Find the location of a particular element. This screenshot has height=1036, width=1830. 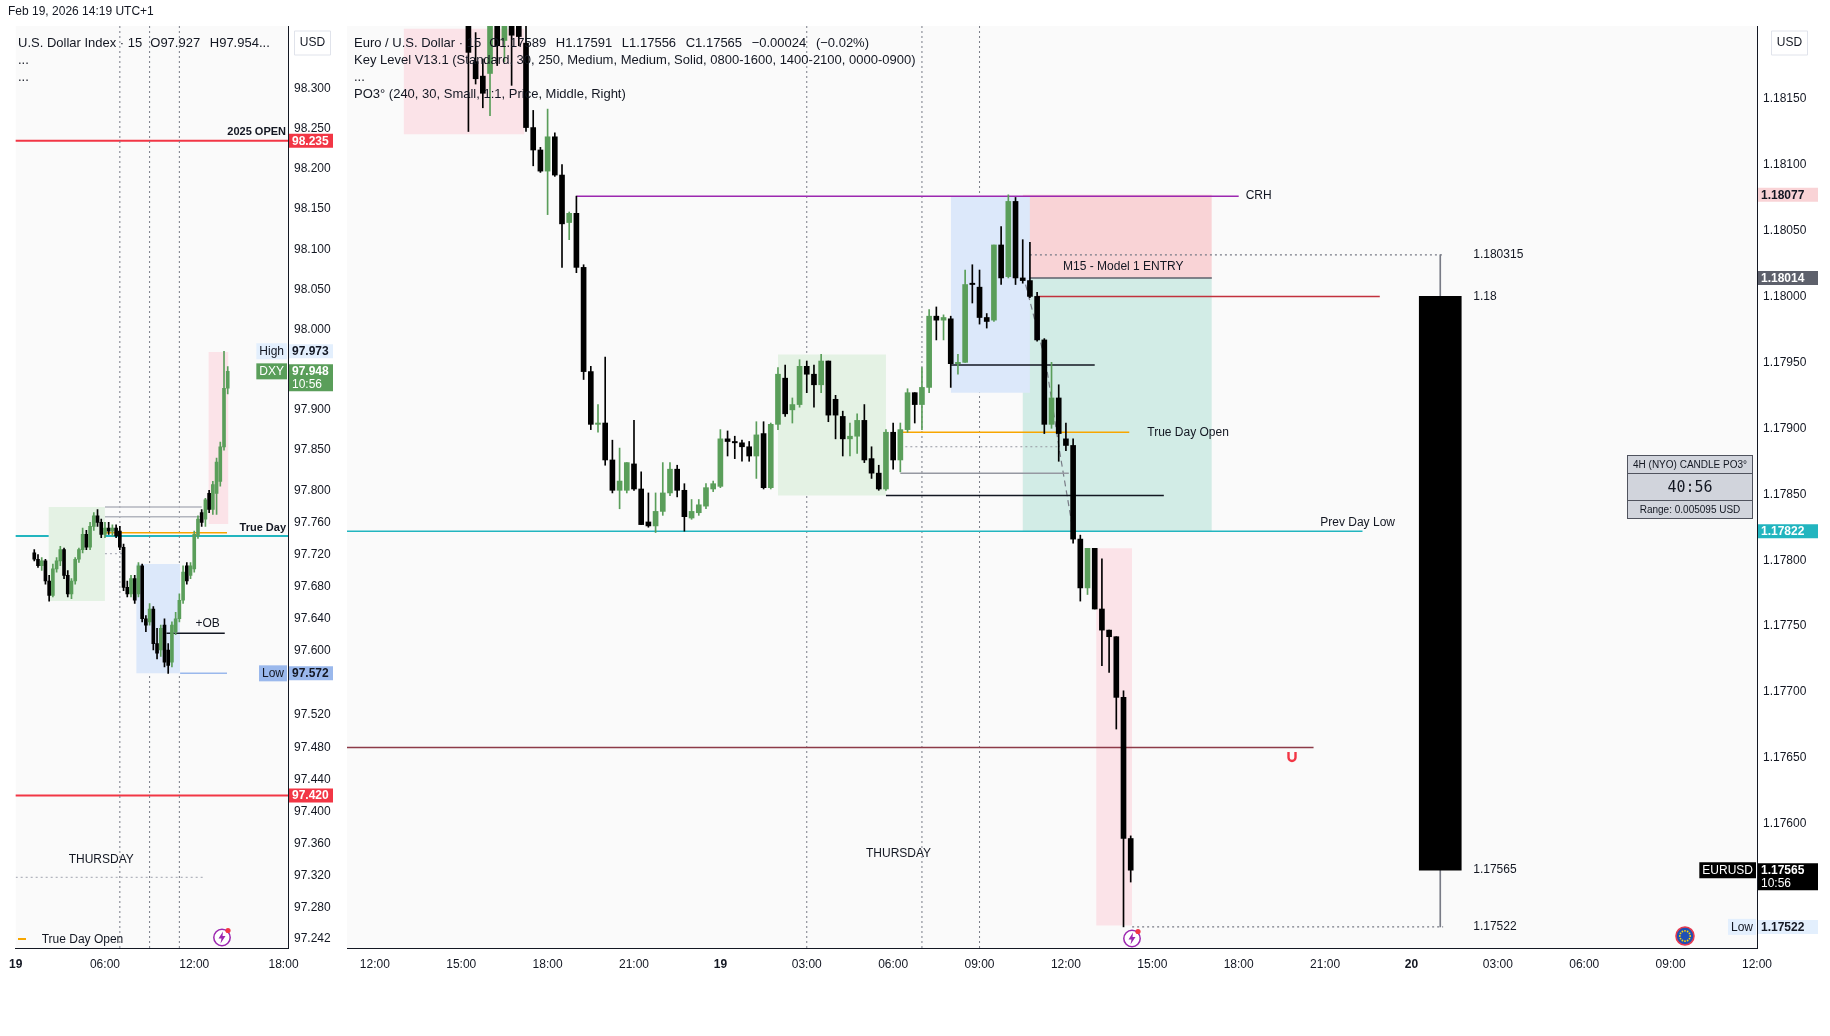

y-tick-label: 98.200 is located at coordinates (313, 168).